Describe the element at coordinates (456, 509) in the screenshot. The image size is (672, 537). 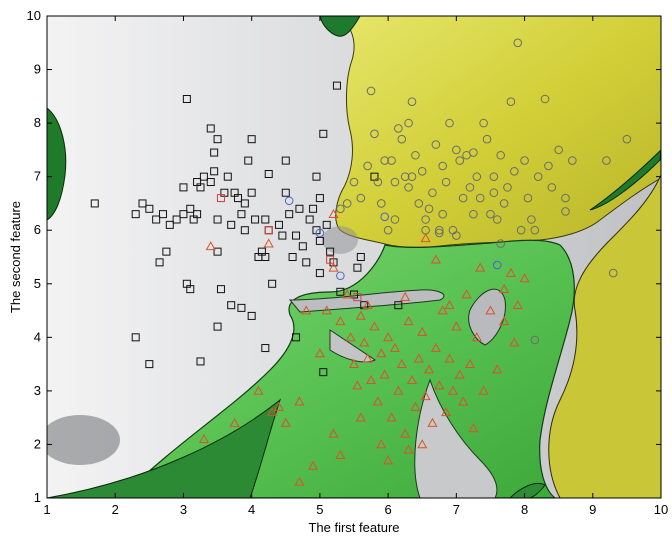
I see `x-tick-label: 7` at that location.